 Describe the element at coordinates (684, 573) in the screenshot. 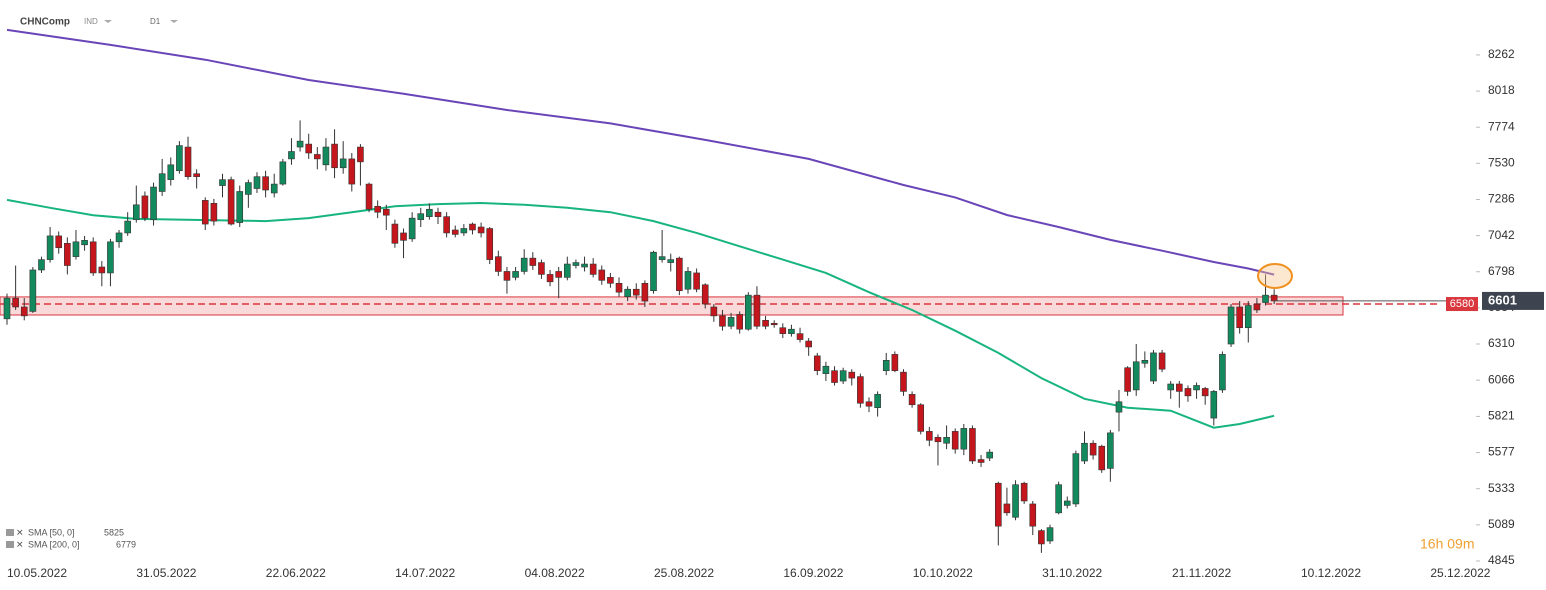

I see `x-tick-label: 25.08.2022` at that location.